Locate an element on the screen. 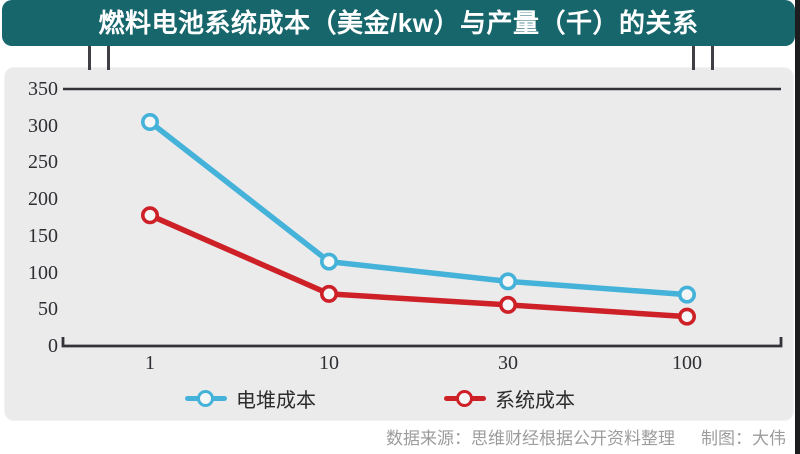 The image size is (800, 454). screenshot-right-border is located at coordinates (797, 227).